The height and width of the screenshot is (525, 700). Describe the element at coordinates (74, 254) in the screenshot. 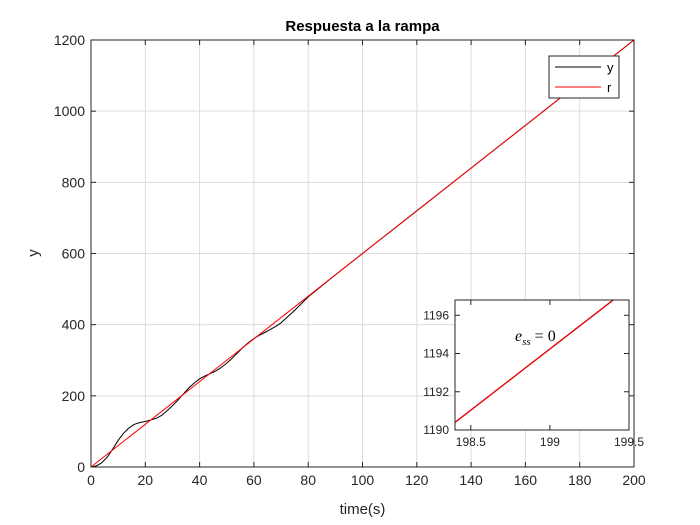

I see `y-tick-label: 600` at that location.